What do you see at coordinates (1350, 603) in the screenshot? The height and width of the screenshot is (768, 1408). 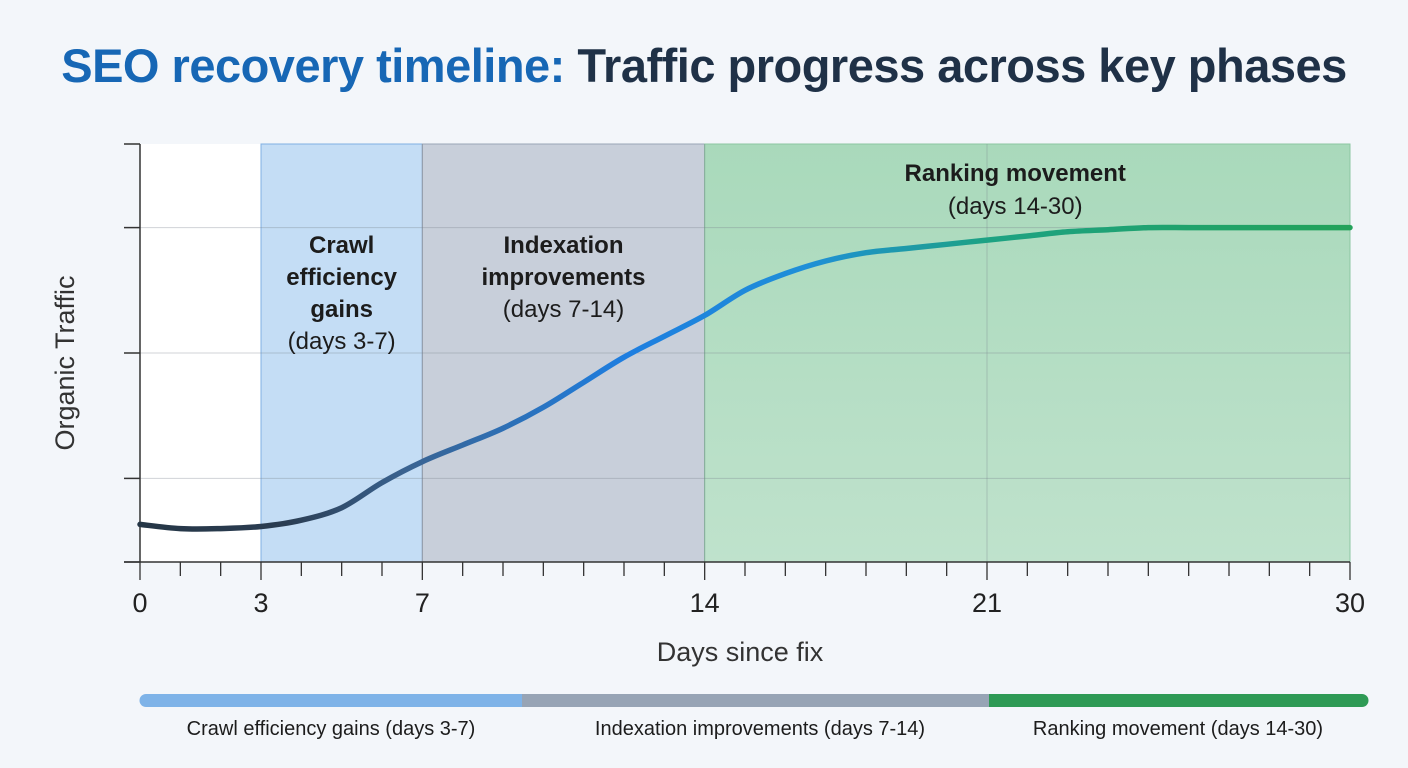 I see `x-tick-label-30: 30` at bounding box center [1350, 603].